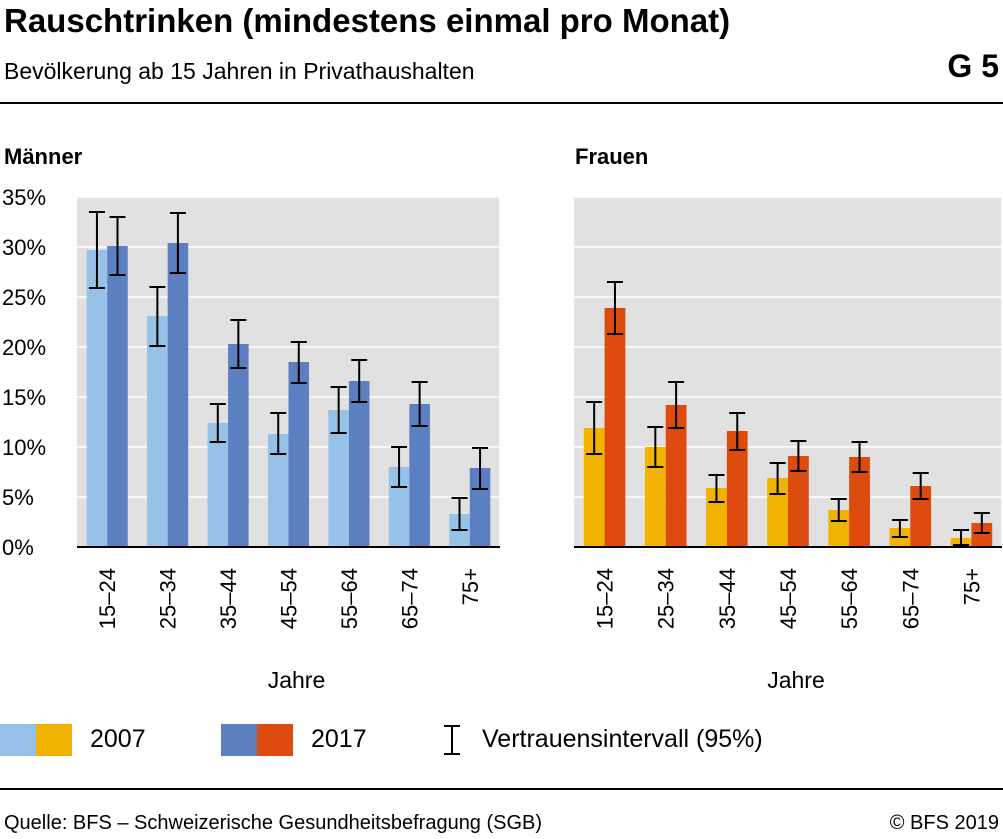 The image size is (1003, 839). Describe the element at coordinates (501, 103) in the screenshot. I see `header-divider` at that location.